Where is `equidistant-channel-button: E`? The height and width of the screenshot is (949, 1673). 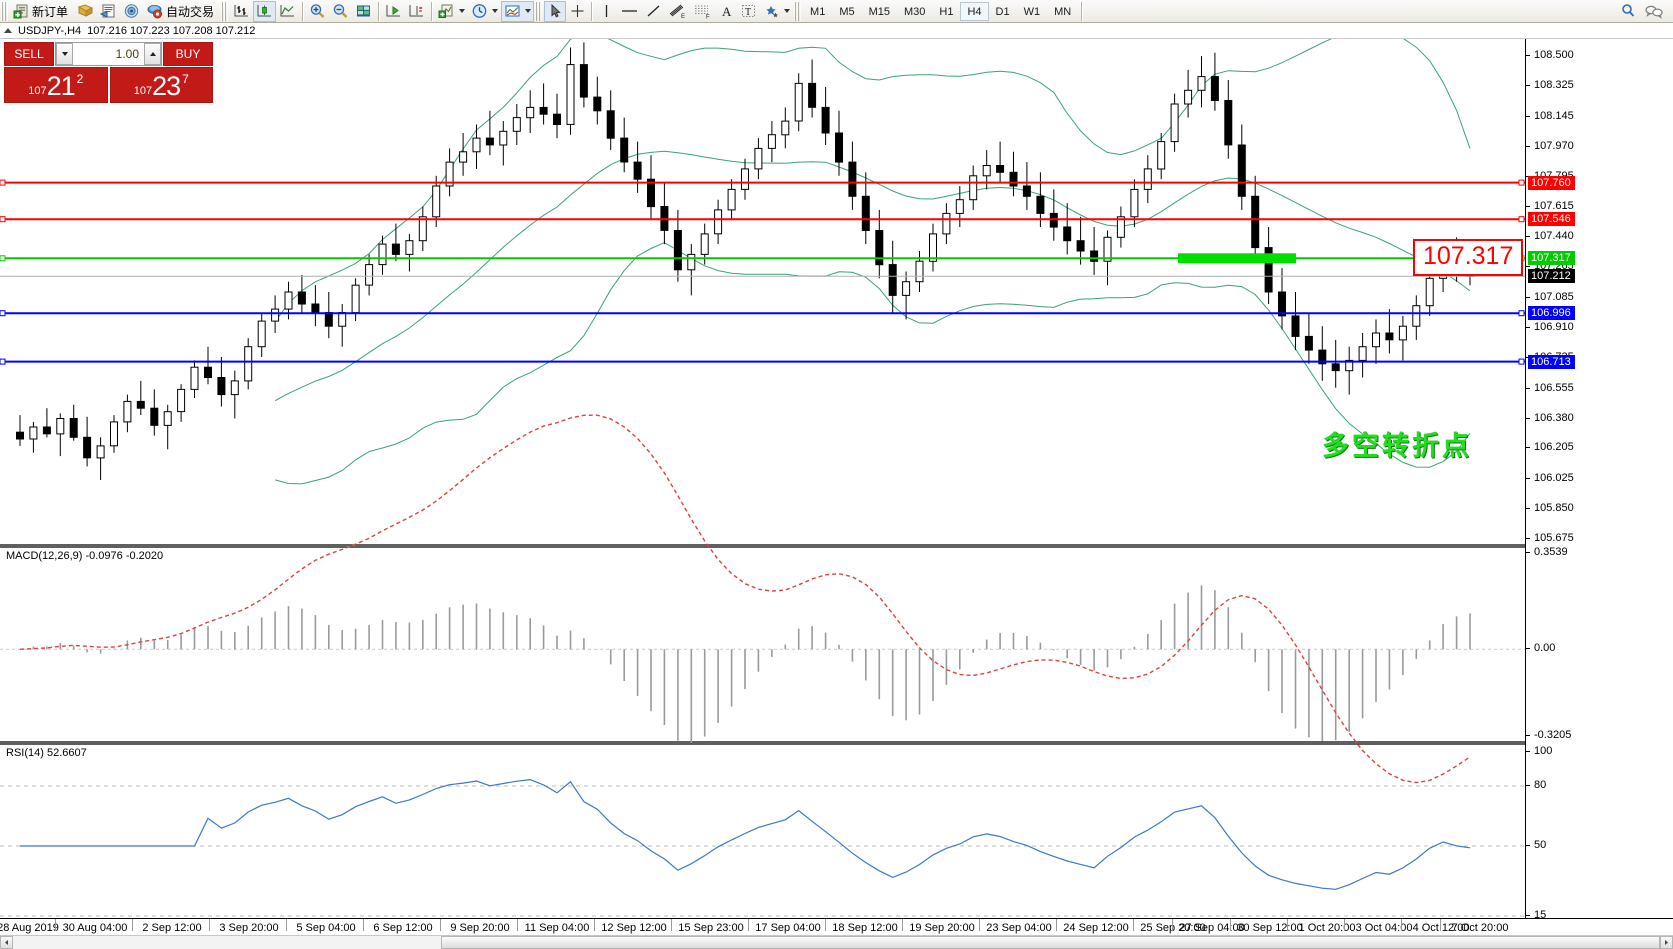 equidistant-channel-button: E is located at coordinates (677, 11).